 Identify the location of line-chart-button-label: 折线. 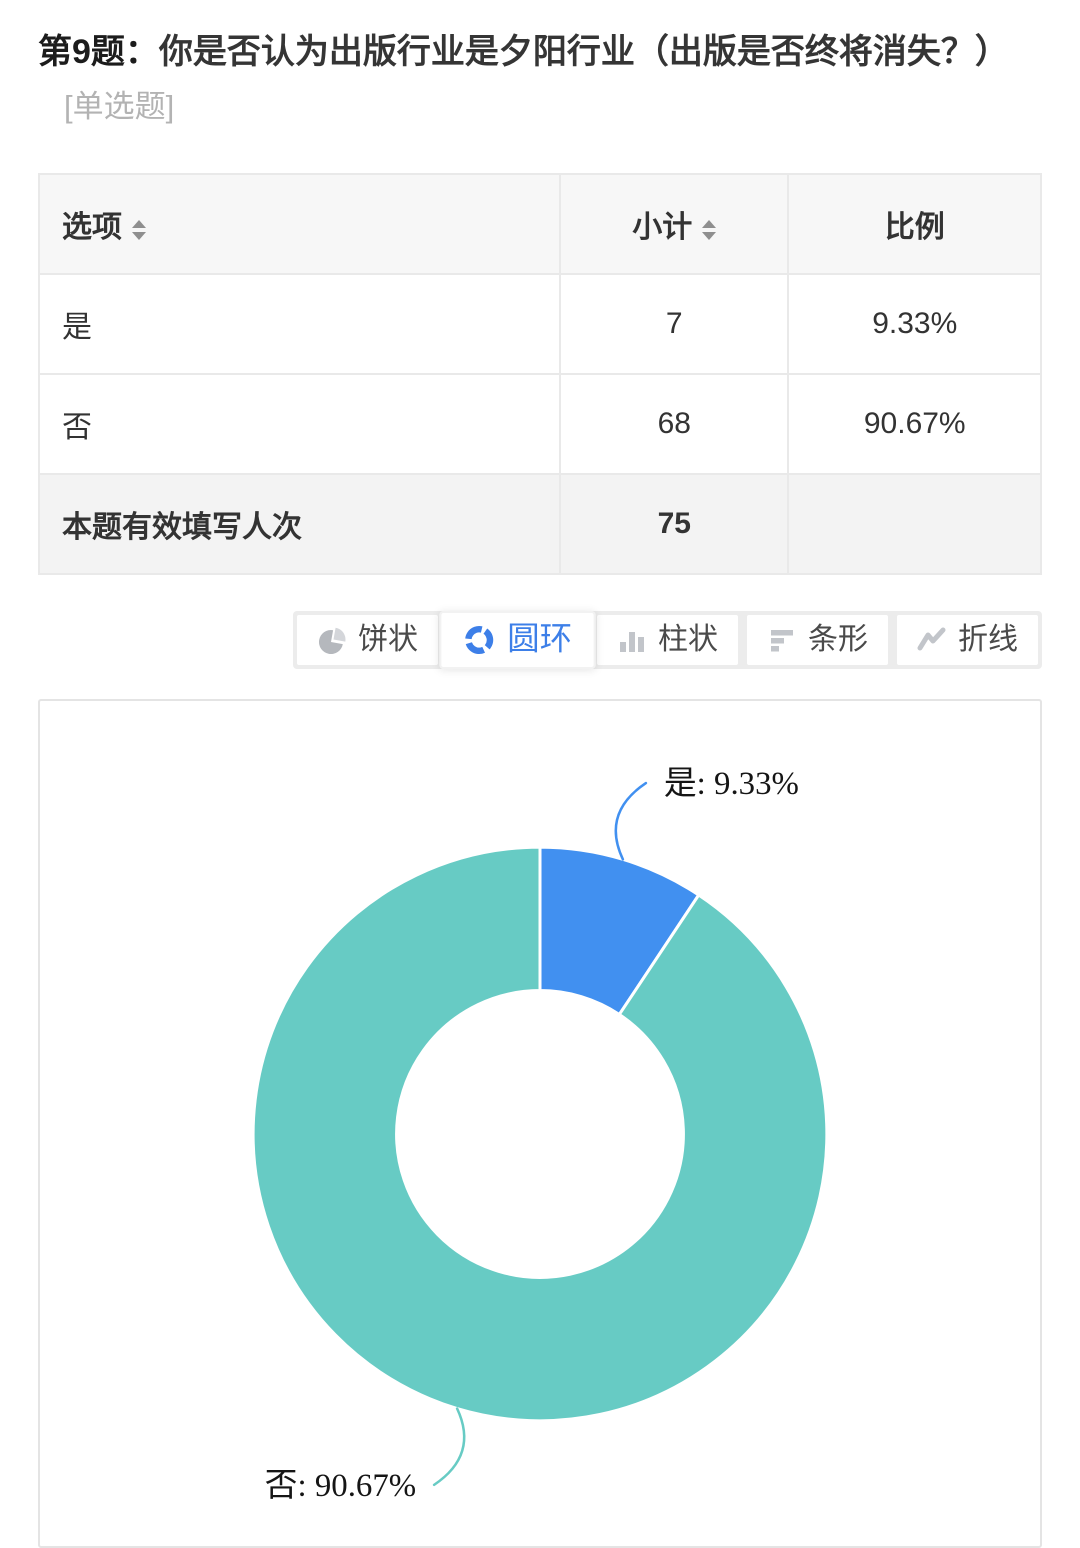
(988, 640).